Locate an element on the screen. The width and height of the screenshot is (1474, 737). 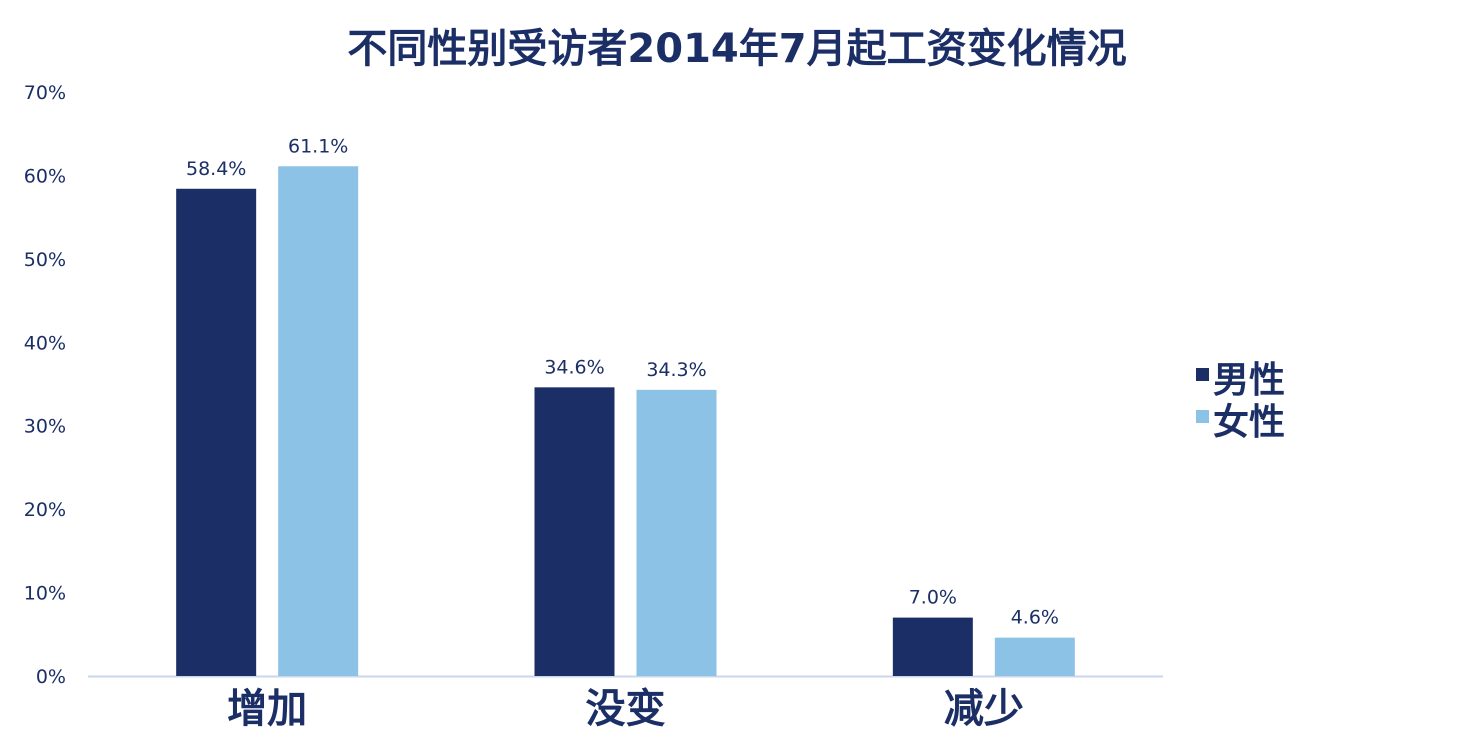
data-label: 4.6% is located at coordinates (1035, 618).